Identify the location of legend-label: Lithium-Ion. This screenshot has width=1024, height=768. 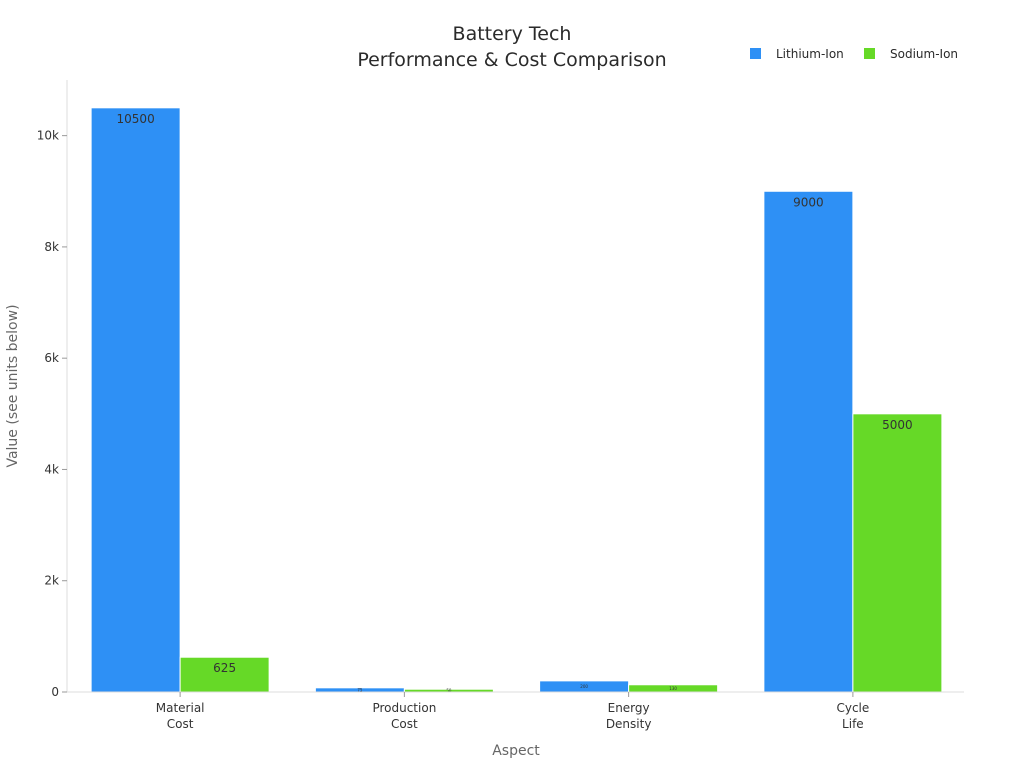
(810, 54).